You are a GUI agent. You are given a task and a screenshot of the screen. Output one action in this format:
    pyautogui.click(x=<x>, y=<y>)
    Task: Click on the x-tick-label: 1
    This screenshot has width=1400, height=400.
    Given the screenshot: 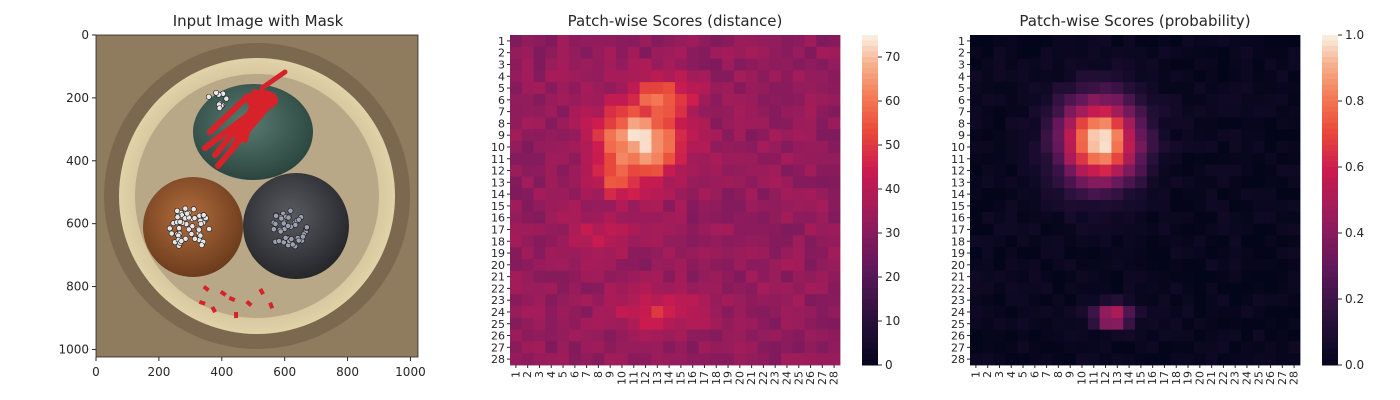 What is the action you would take?
    pyautogui.click(x=515, y=374)
    